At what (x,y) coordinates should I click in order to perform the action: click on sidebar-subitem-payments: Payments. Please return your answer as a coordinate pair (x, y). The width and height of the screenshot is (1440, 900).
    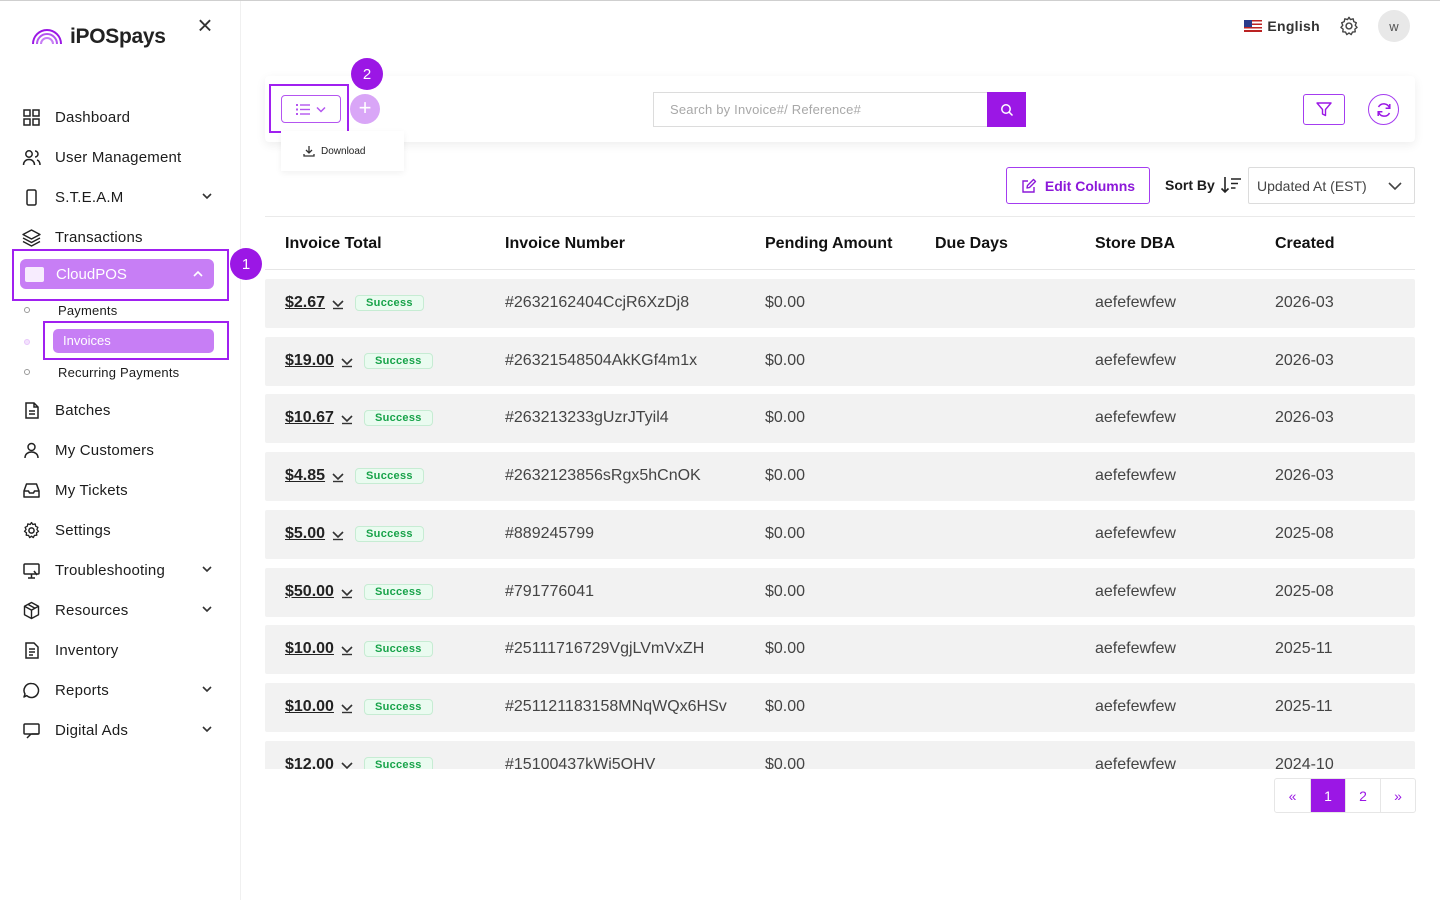
    Looking at the image, I should click on (88, 310).